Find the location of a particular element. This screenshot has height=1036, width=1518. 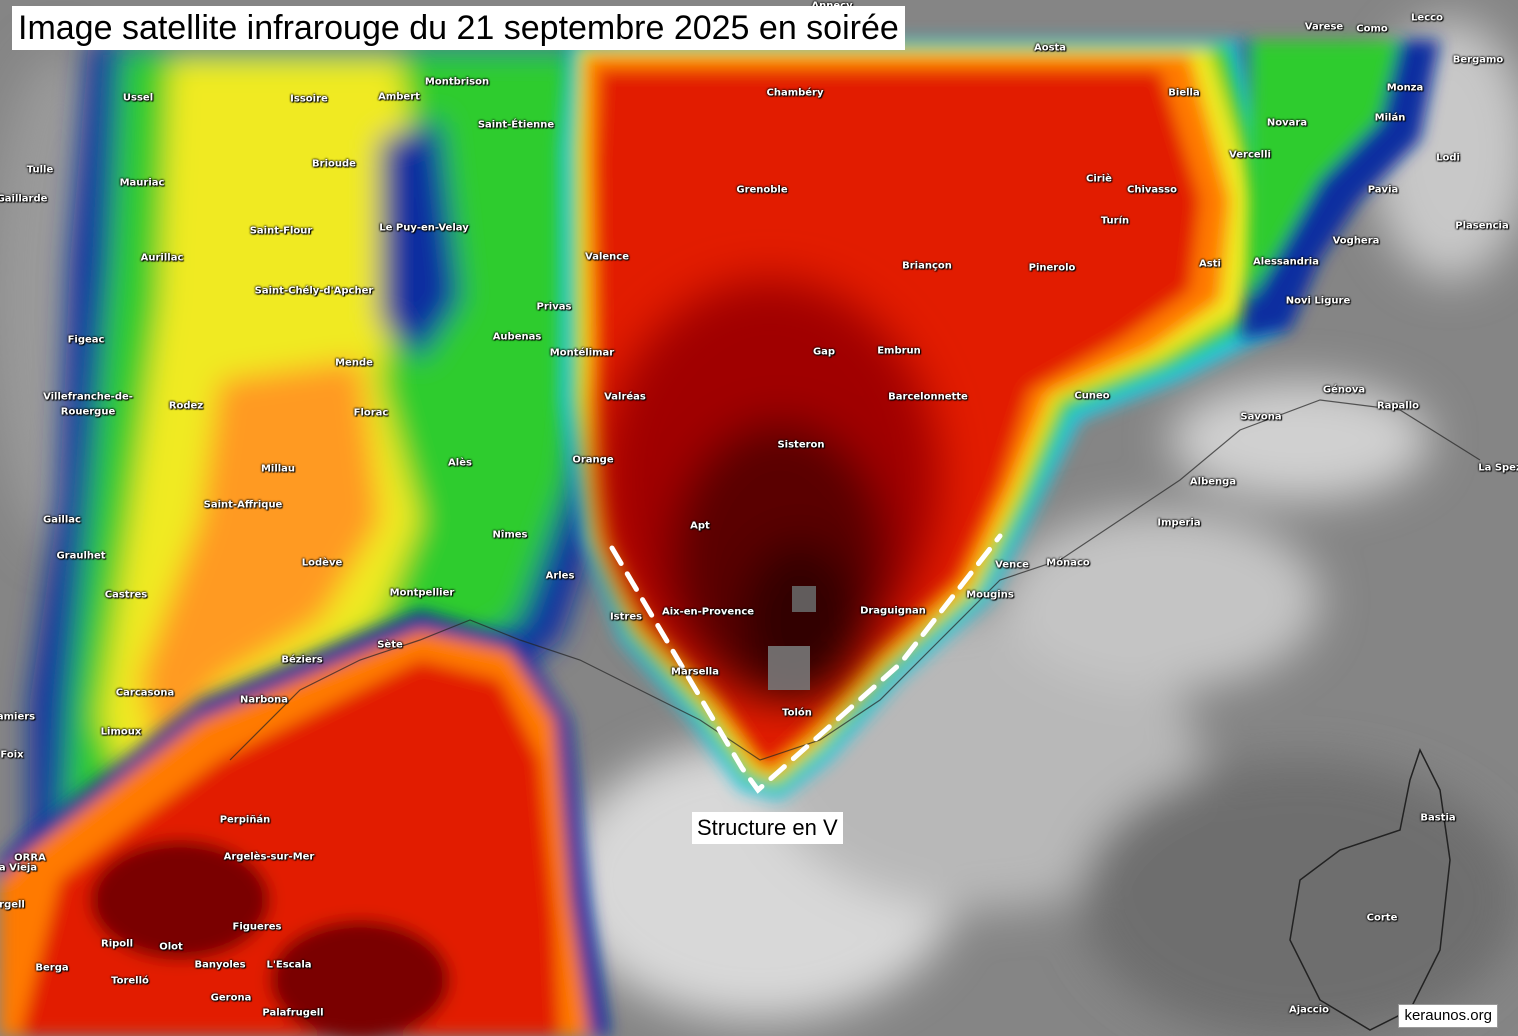

city-label: Sète is located at coordinates (390, 645).